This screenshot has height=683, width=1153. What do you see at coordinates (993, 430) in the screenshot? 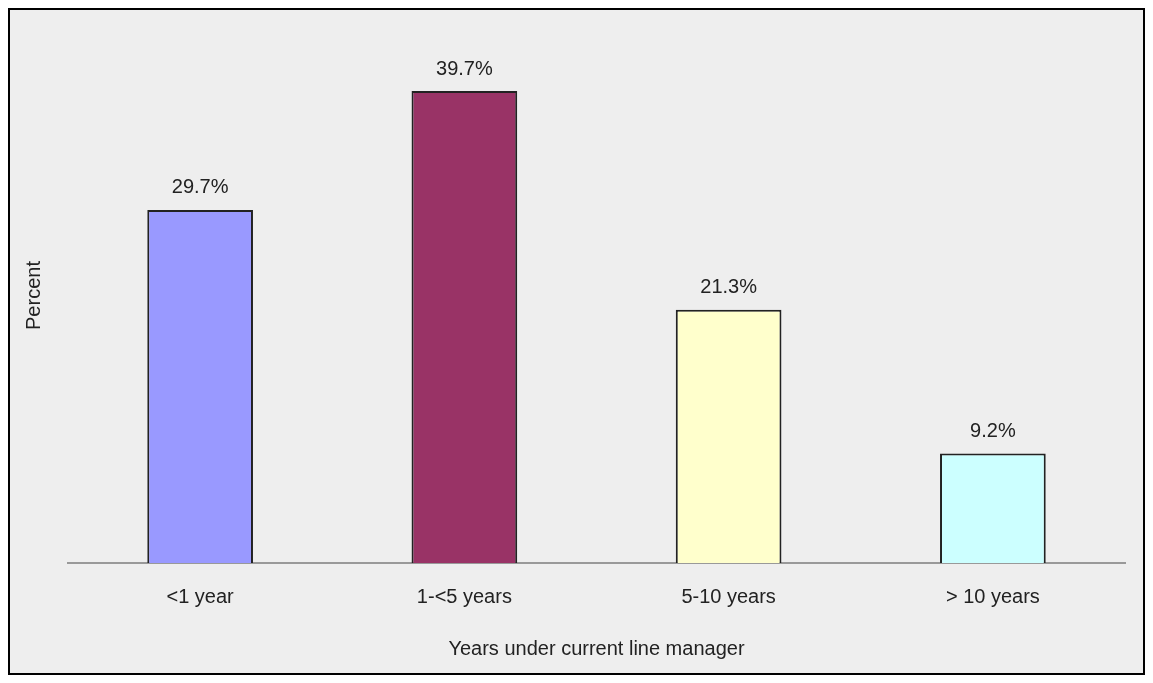
I see `data-label: 9.2%` at bounding box center [993, 430].